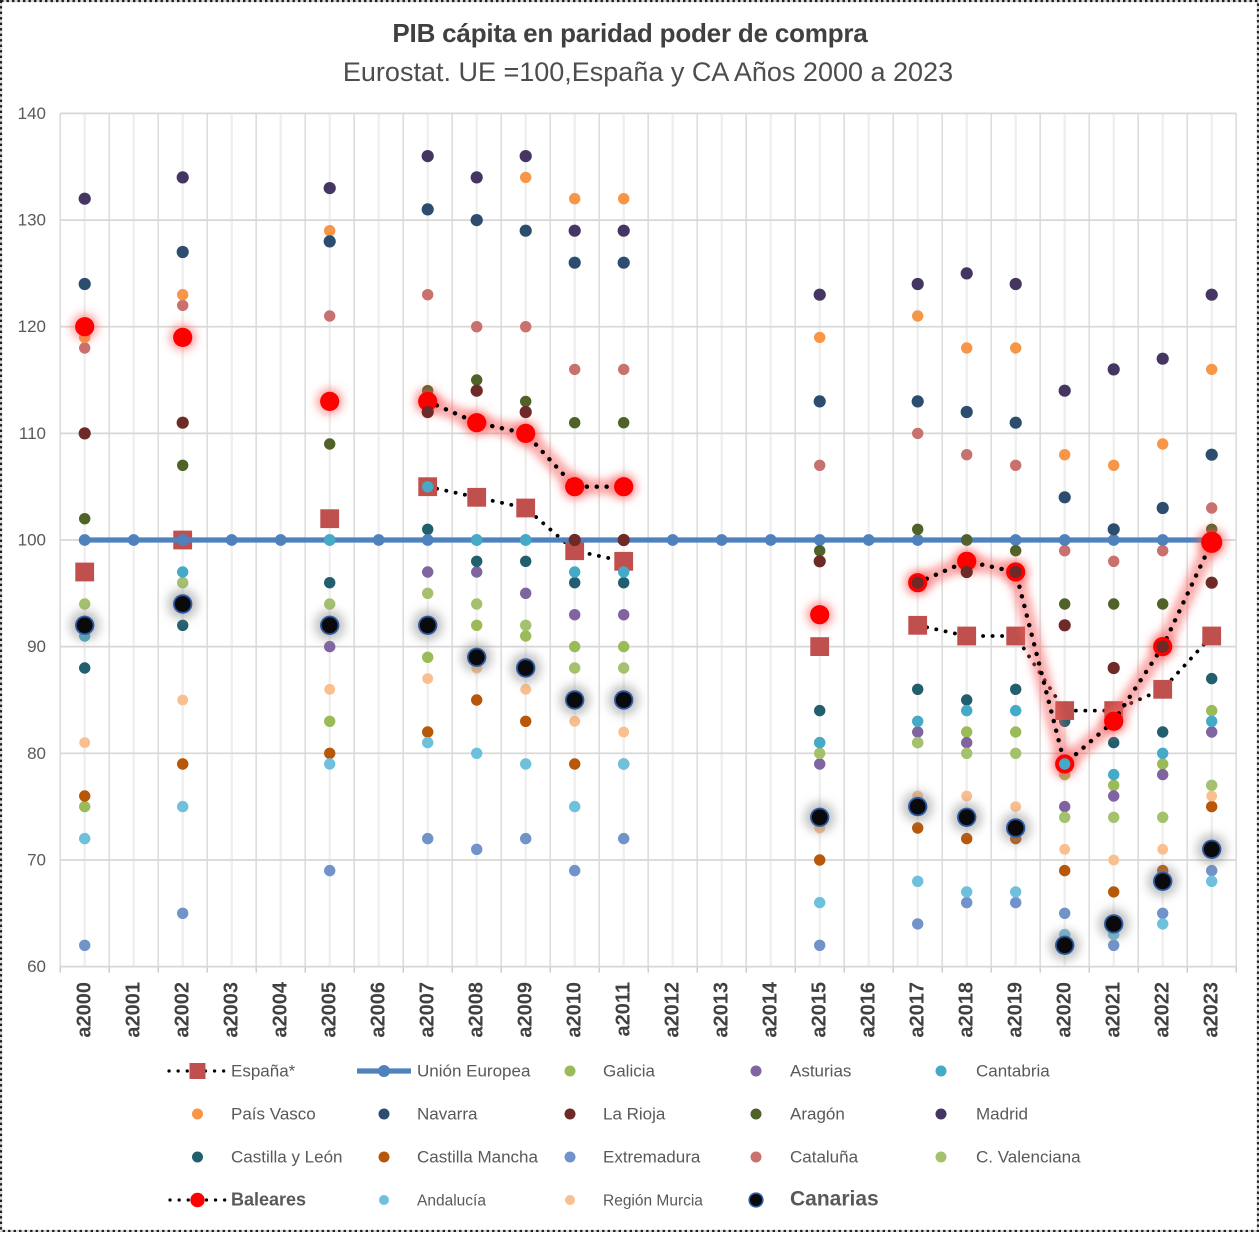 This screenshot has width=1259, height=1237. I want to click on svg-text: a2012, so click(673, 1010).